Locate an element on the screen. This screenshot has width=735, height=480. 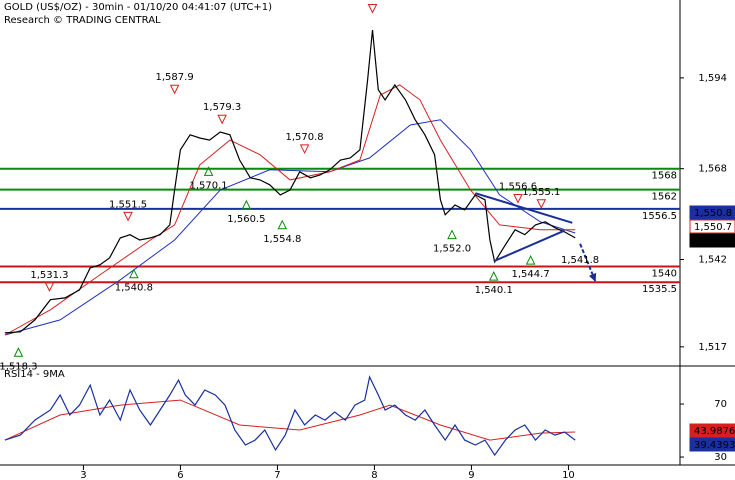
level-label: 1540 is located at coordinates (664, 274).